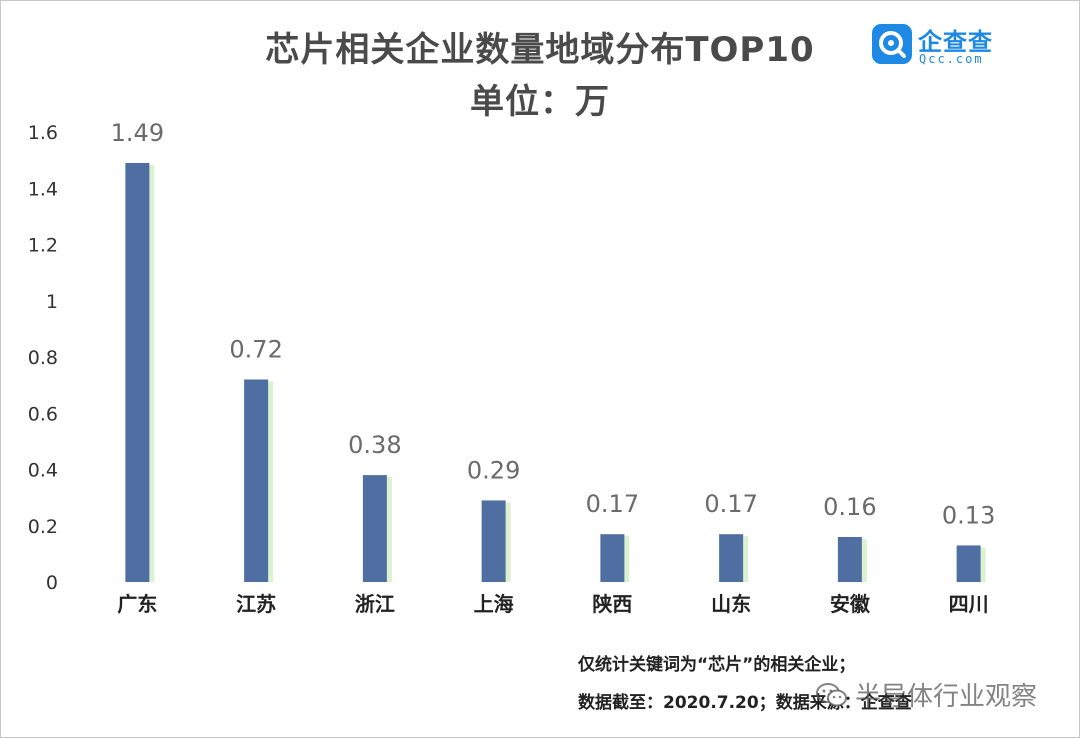 This screenshot has height=738, width=1080. Describe the element at coordinates (955, 42) in the screenshot. I see `qcc-logo-name: 企查查` at that location.